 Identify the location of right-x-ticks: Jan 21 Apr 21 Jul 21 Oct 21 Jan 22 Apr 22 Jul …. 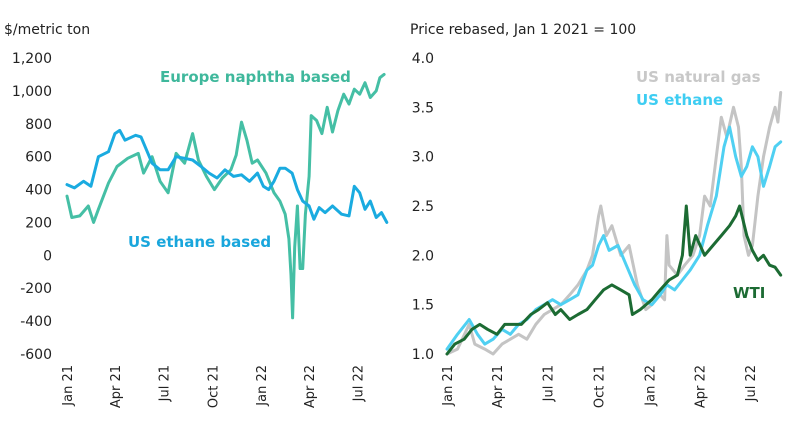
(600, 386).